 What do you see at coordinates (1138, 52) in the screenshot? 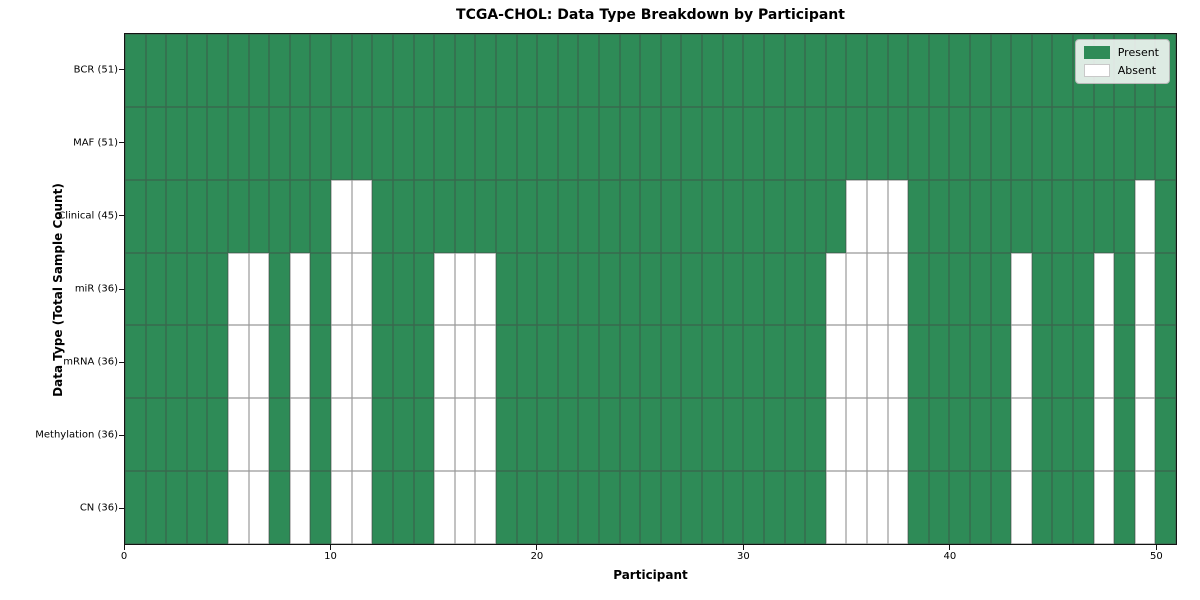
I see `legend-label-present: Present` at bounding box center [1138, 52].